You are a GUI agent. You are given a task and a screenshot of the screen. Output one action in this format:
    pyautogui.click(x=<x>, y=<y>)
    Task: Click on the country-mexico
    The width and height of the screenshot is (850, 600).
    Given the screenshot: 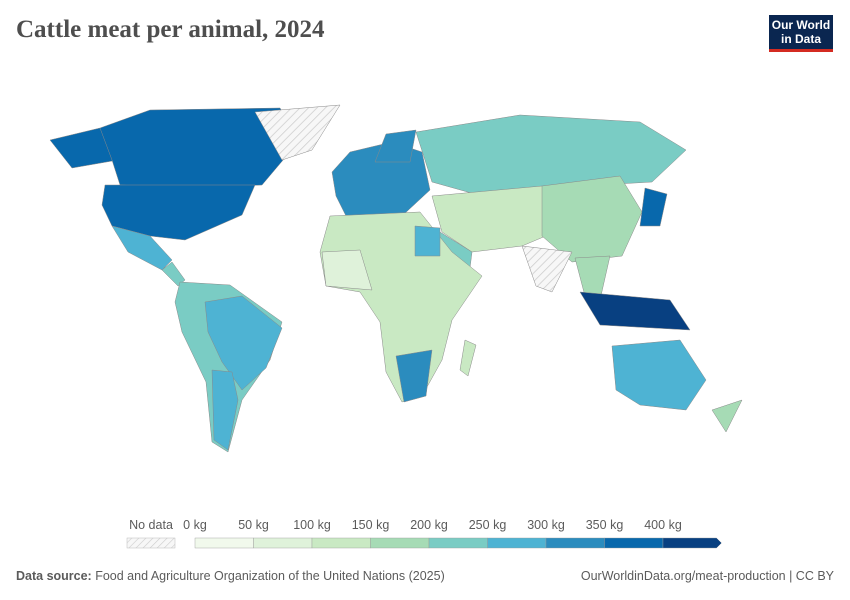 What is the action you would take?
    pyautogui.click(x=142, y=248)
    